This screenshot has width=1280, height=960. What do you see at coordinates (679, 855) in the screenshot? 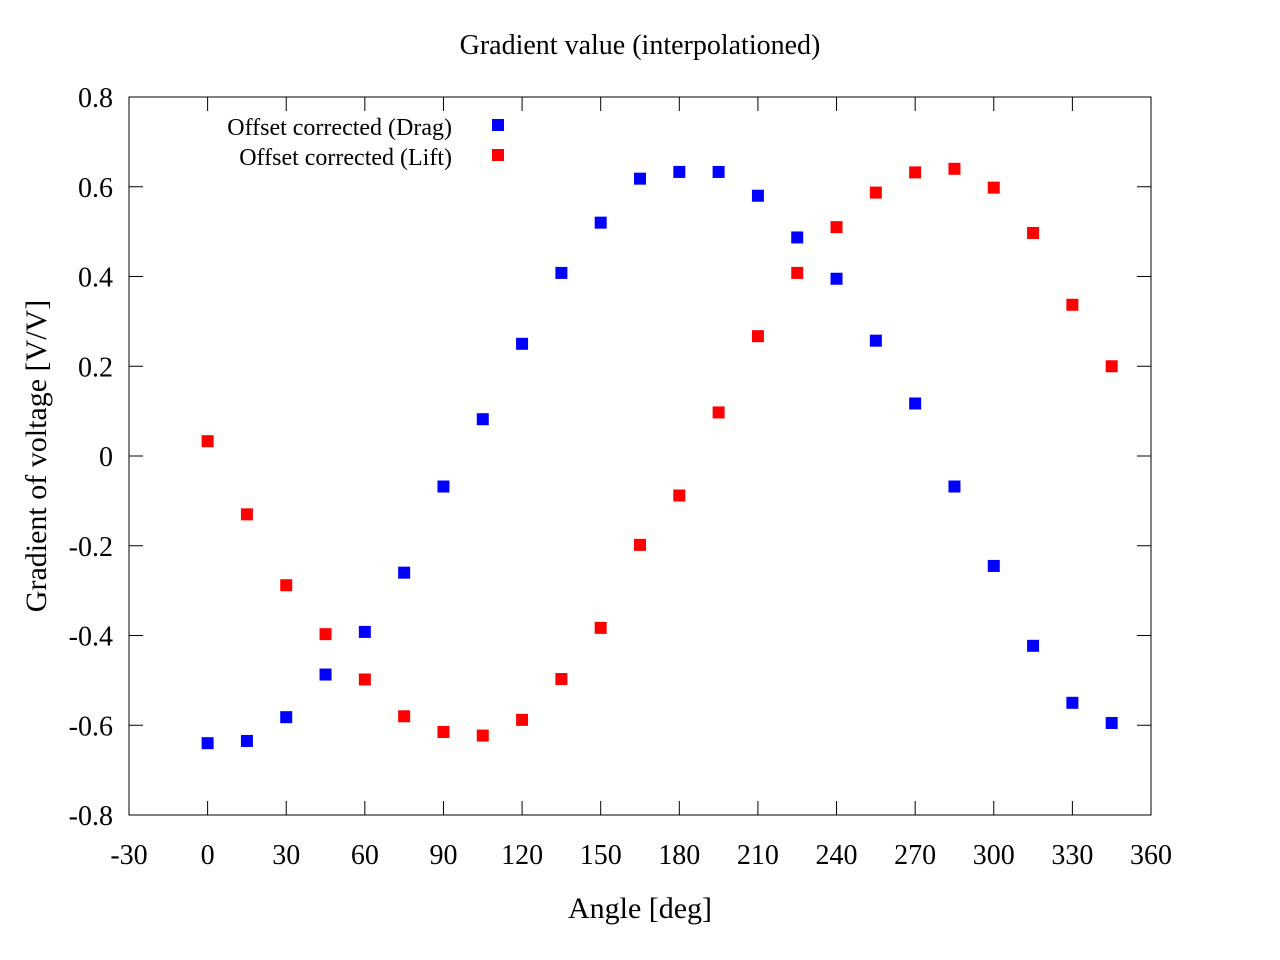
I see `x-tick-label: 180` at bounding box center [679, 855].